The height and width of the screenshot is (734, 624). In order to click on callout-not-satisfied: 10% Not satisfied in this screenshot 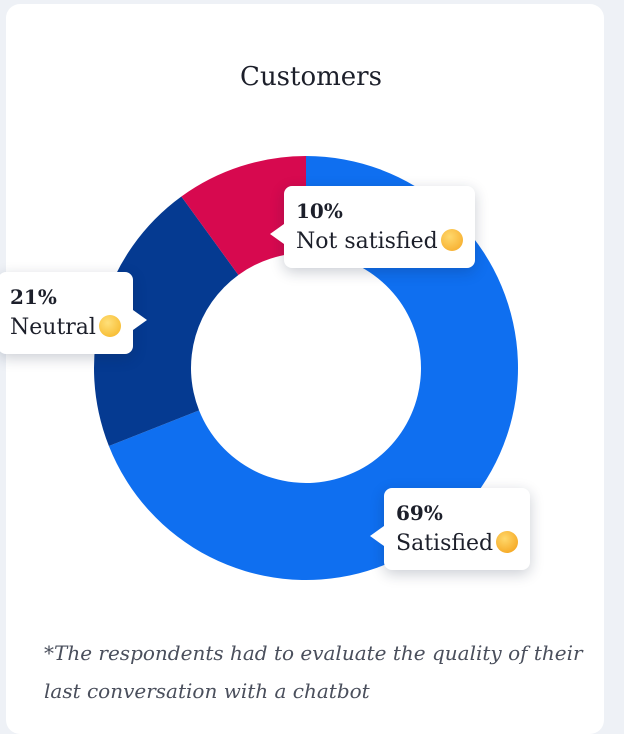, I will do `click(372, 227)`.